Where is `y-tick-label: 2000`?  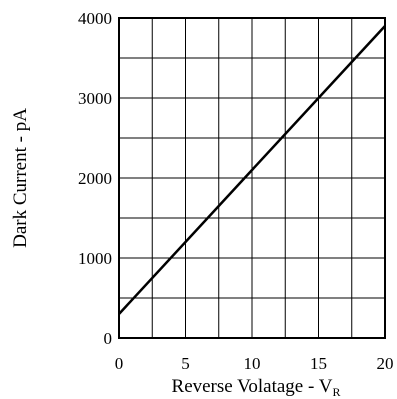 y-tick-label: 2000 is located at coordinates (95, 178).